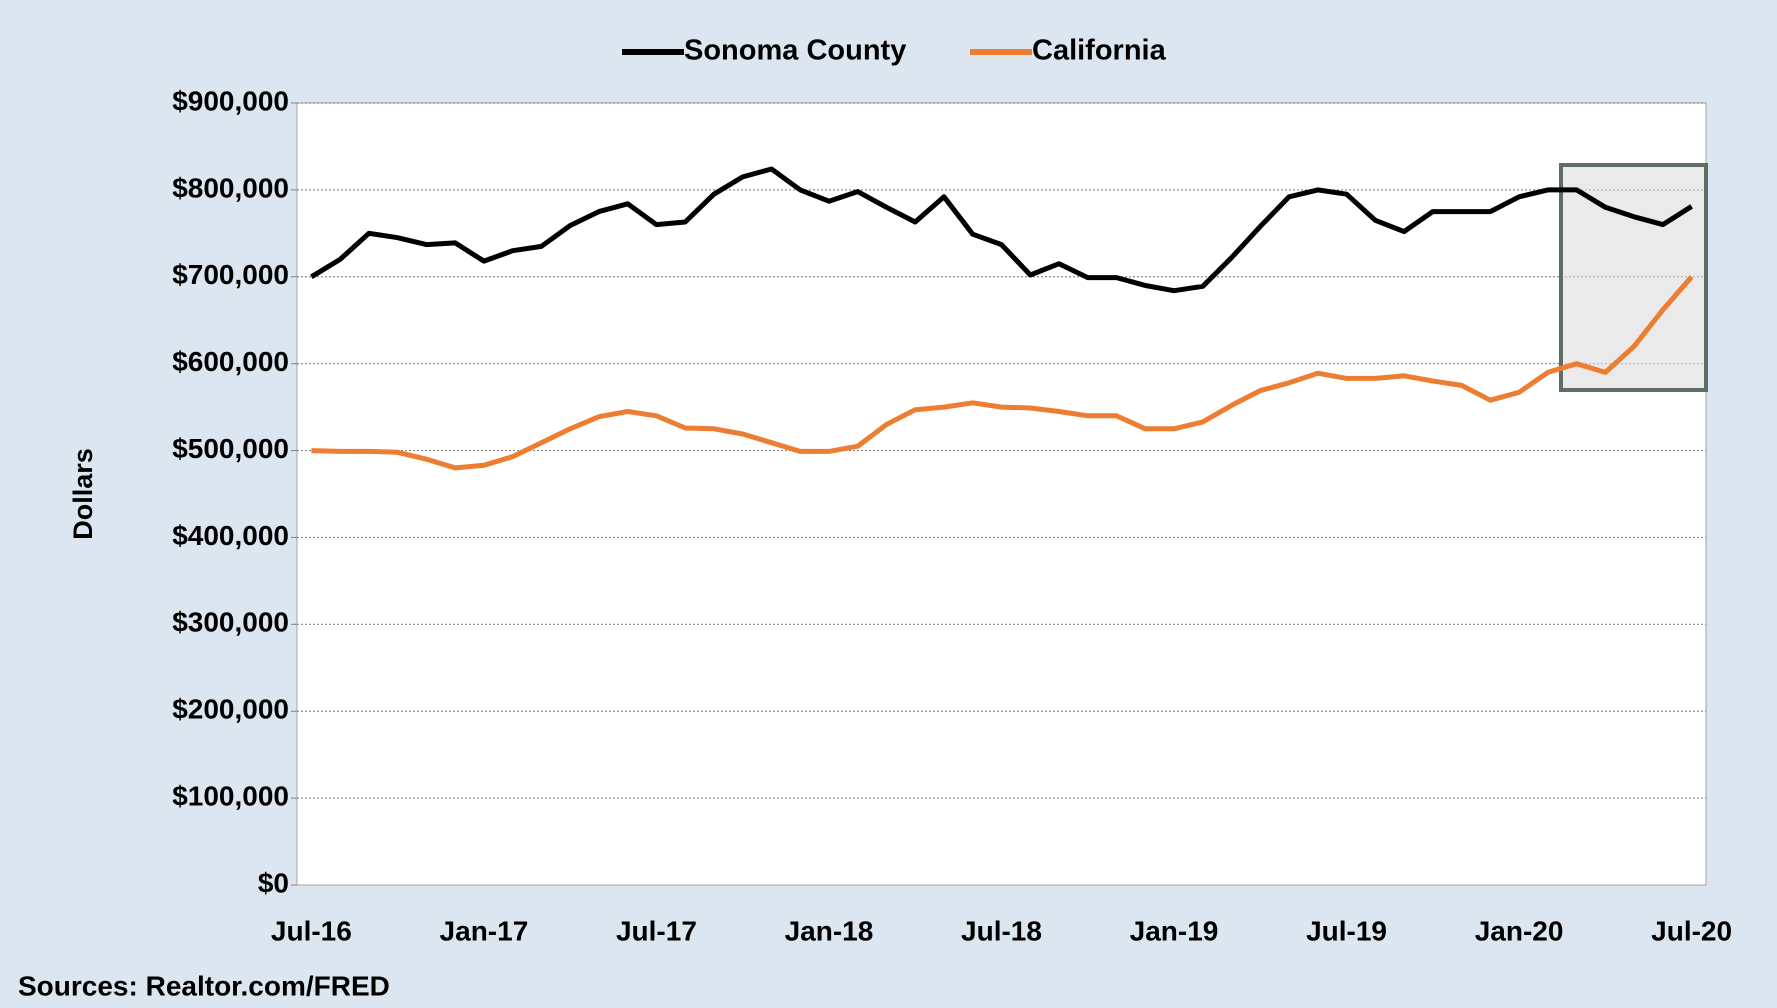 The width and height of the screenshot is (1777, 1008). Describe the element at coordinates (204, 985) in the screenshot. I see `source-note: Sources: Realtor.com/FRED` at that location.